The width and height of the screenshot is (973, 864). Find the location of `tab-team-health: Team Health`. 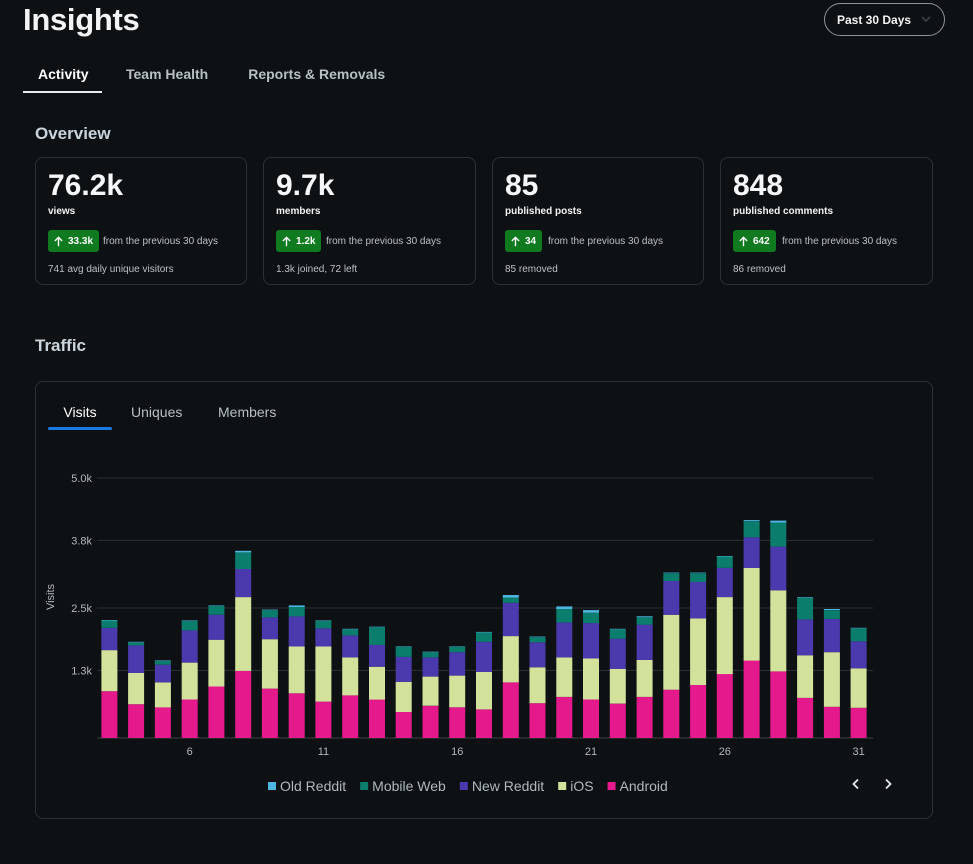

tab-team-health: Team Health is located at coordinates (167, 75).